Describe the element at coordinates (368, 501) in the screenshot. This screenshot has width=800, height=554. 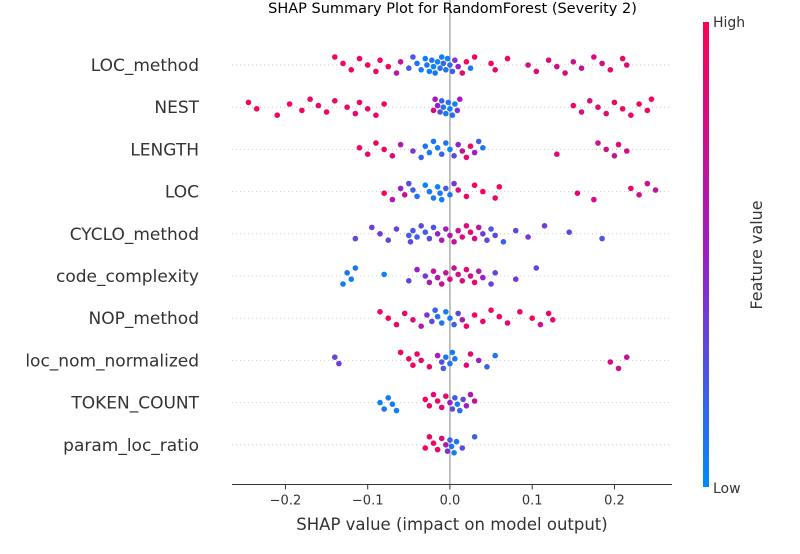
I see `x-tick-label: −0.1` at that location.